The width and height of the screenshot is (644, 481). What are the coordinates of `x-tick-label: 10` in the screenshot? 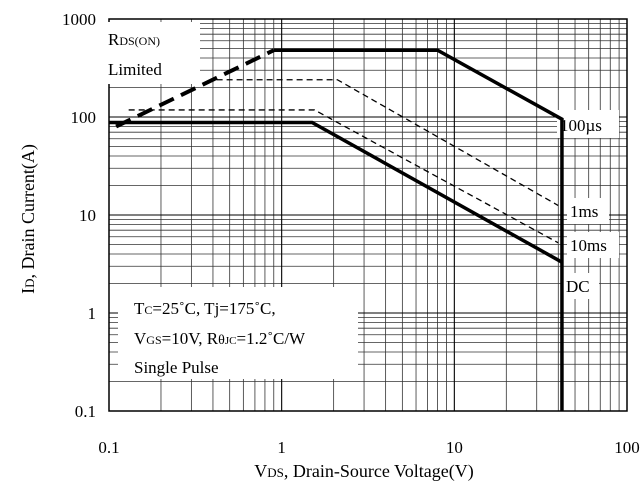 It's located at (454, 447).